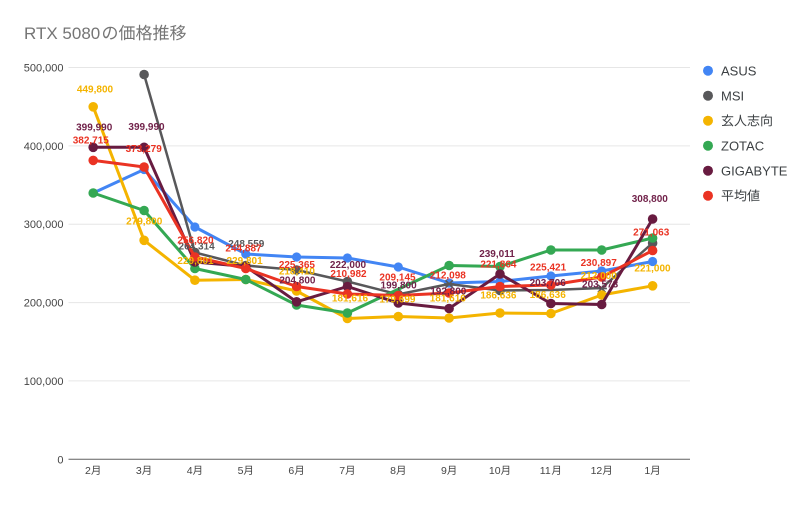  I want to click on svg-text: 4, so click(190, 471).